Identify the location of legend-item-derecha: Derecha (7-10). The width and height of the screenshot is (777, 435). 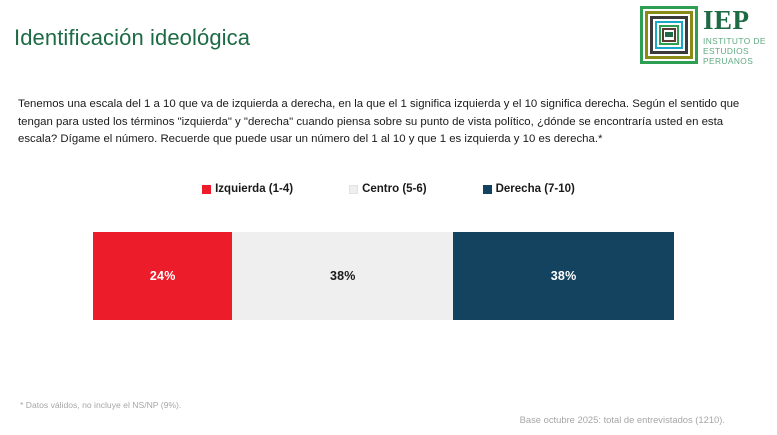
(528, 189).